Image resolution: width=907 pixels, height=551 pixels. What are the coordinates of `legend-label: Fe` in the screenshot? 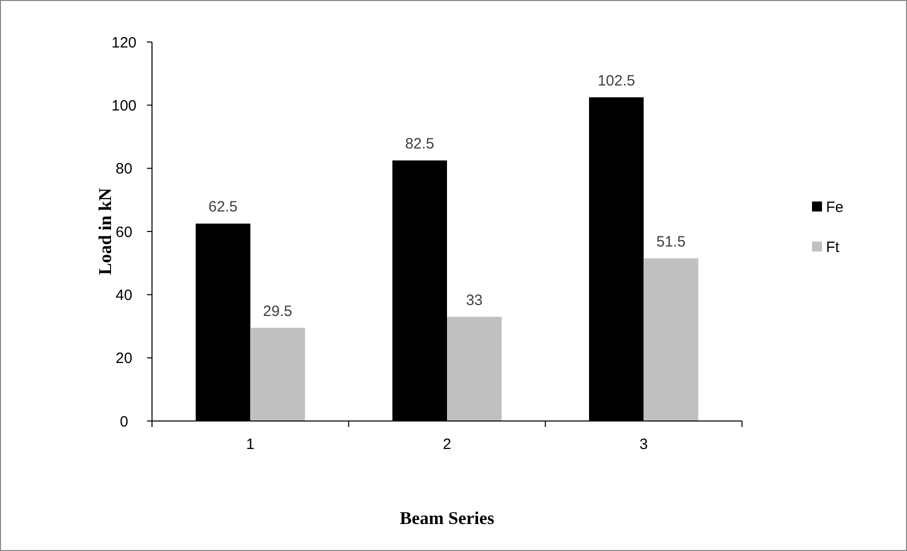 It's located at (835, 207).